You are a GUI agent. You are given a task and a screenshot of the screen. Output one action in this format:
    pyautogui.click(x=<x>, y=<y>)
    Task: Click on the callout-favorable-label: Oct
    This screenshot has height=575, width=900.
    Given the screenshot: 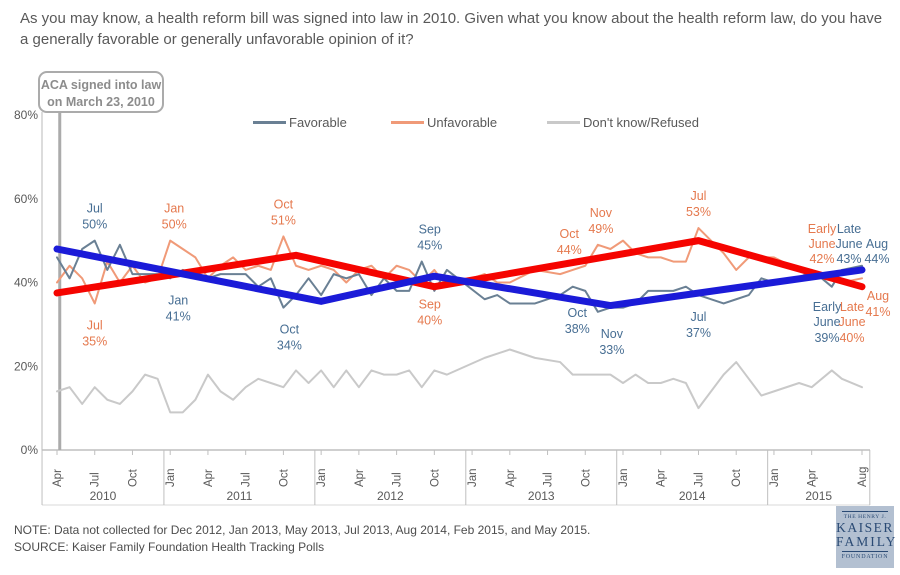 What is the action you would take?
    pyautogui.click(x=578, y=313)
    